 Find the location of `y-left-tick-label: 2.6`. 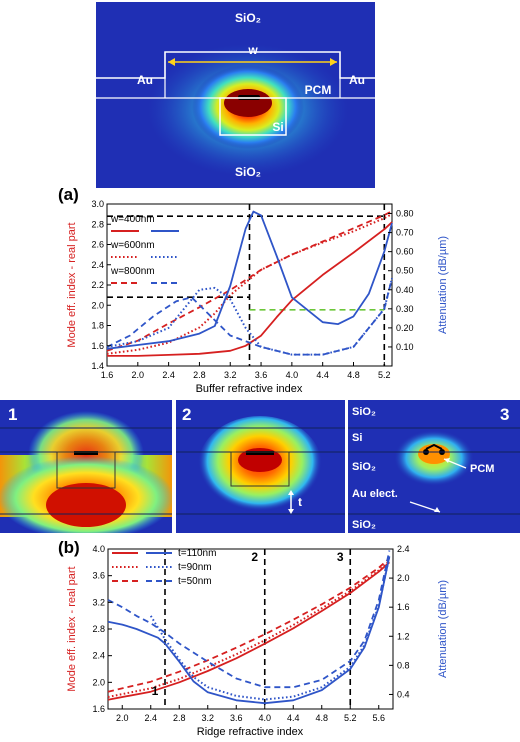

y-left-tick-label: 2.6 is located at coordinates (97, 245).